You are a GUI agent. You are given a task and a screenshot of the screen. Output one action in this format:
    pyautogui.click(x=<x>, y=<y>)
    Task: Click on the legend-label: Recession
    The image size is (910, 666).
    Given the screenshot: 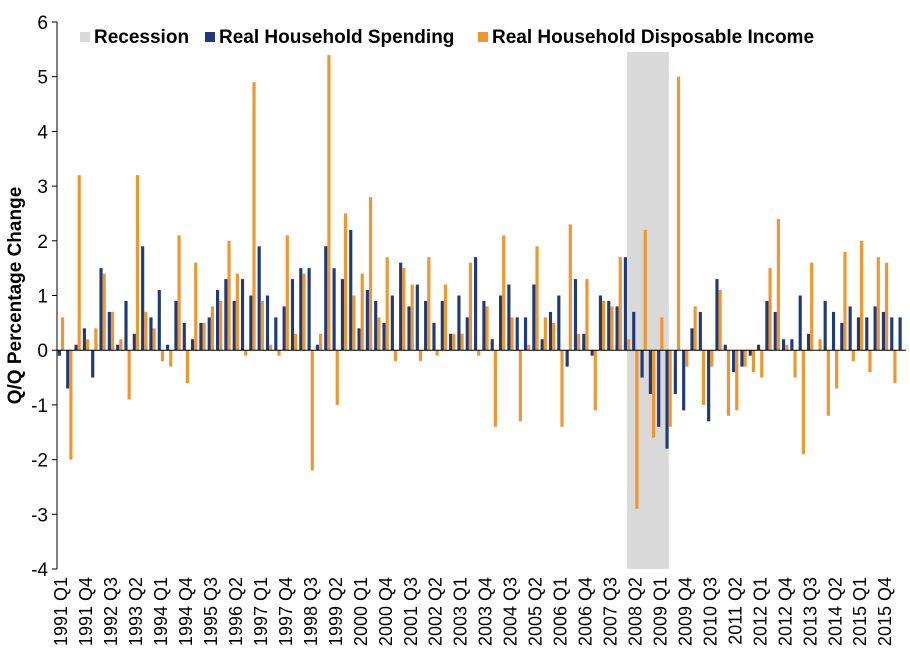 What is the action you would take?
    pyautogui.click(x=141, y=37)
    